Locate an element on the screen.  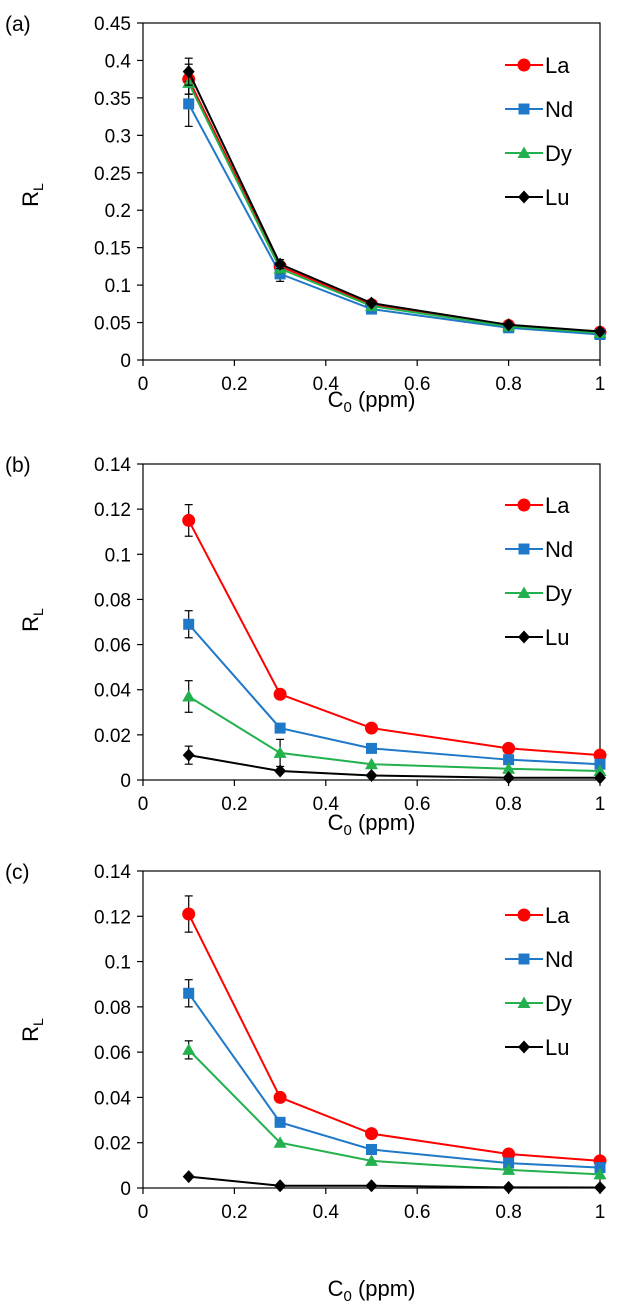
x-axis-title: C0 (ppm) is located at coordinates (372, 1290).